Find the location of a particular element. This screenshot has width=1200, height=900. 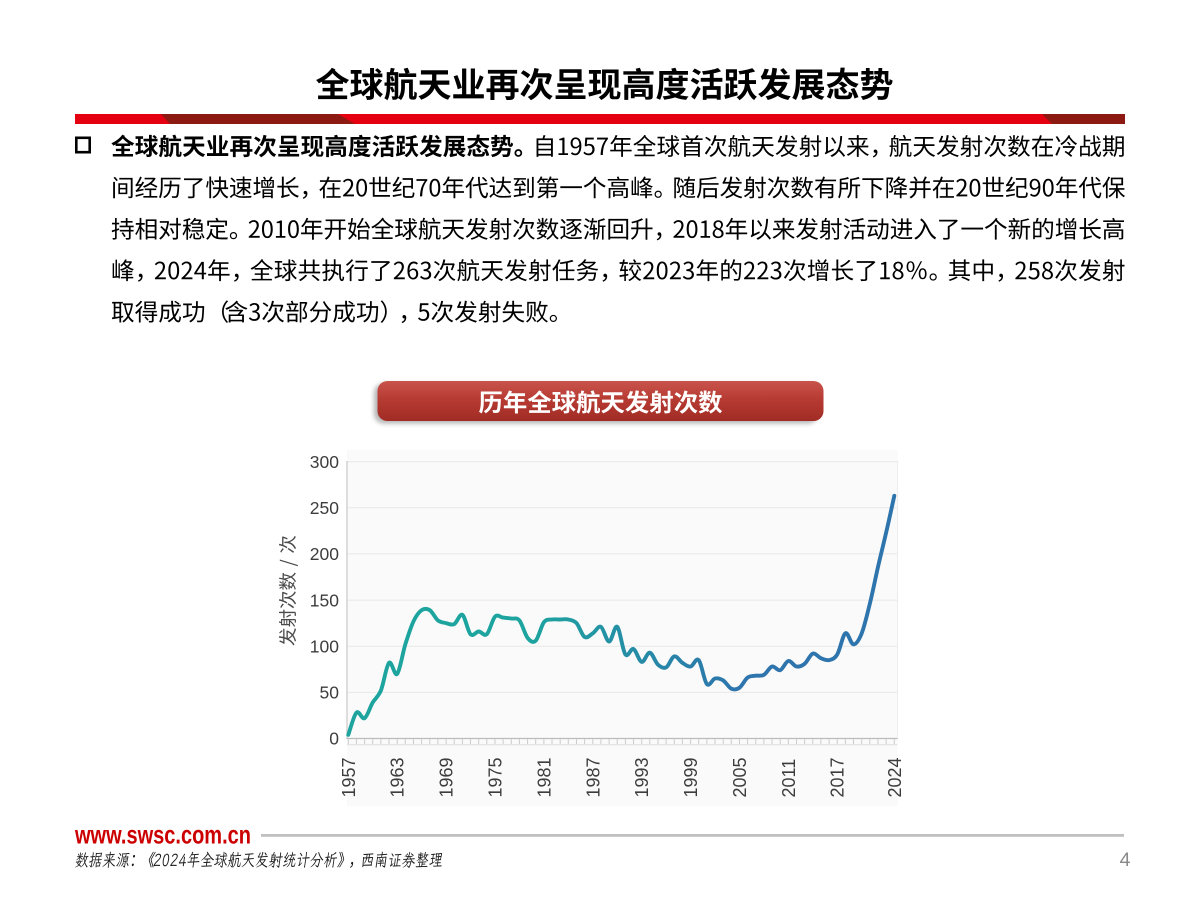

svg-text: 2024 is located at coordinates (895, 777).